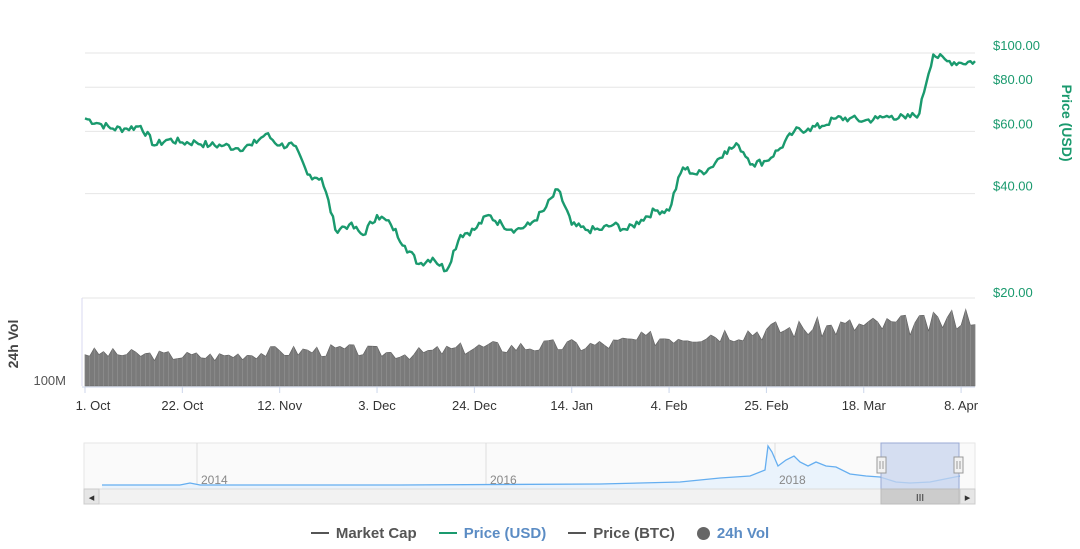 The image size is (1080, 549). I want to click on navigator-labels: 2014 2016 2018, so click(503, 480).